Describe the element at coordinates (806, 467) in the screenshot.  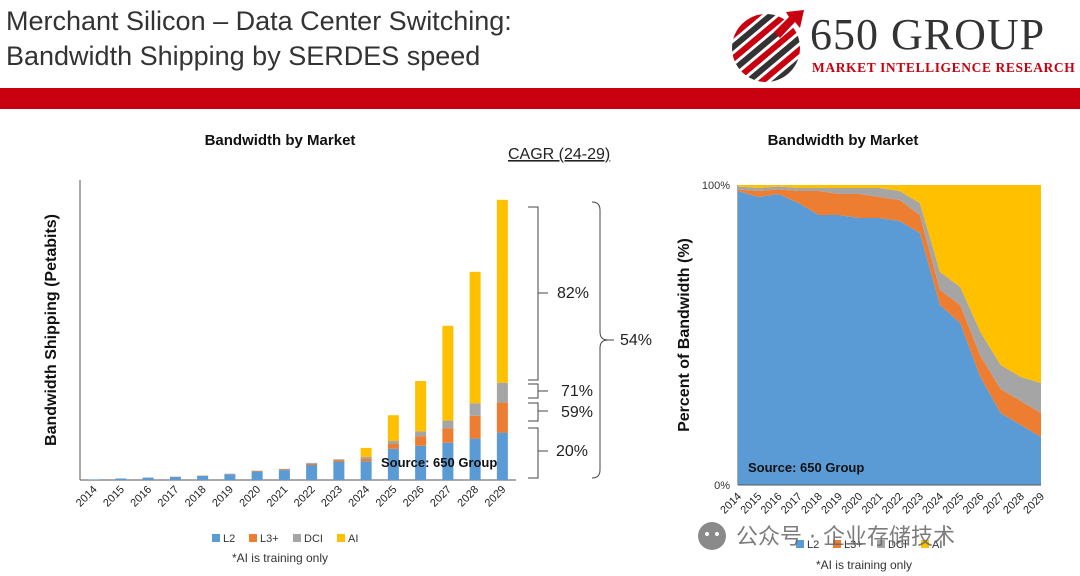
I see `right-chart-source: Source: 650 Group` at that location.